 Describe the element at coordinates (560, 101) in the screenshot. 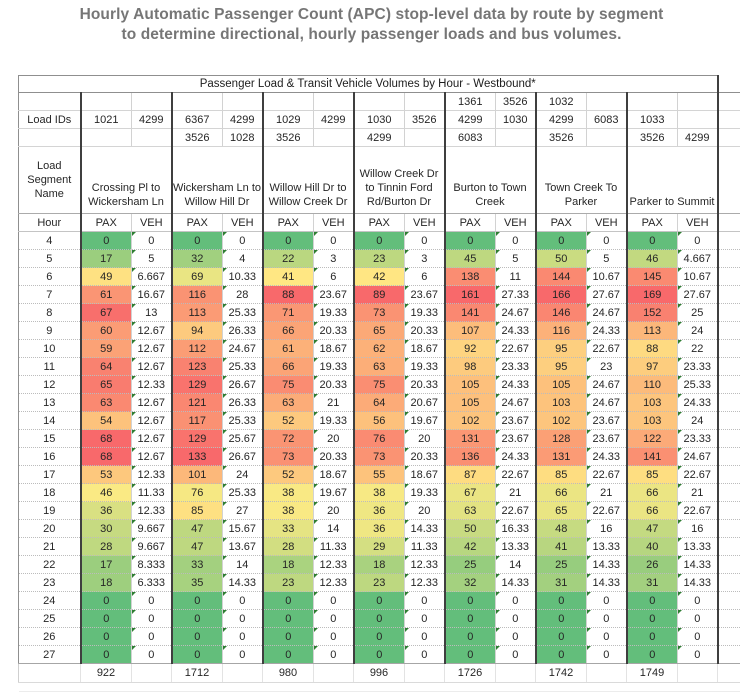

I see `load-id-pax-cell: 1032` at that location.